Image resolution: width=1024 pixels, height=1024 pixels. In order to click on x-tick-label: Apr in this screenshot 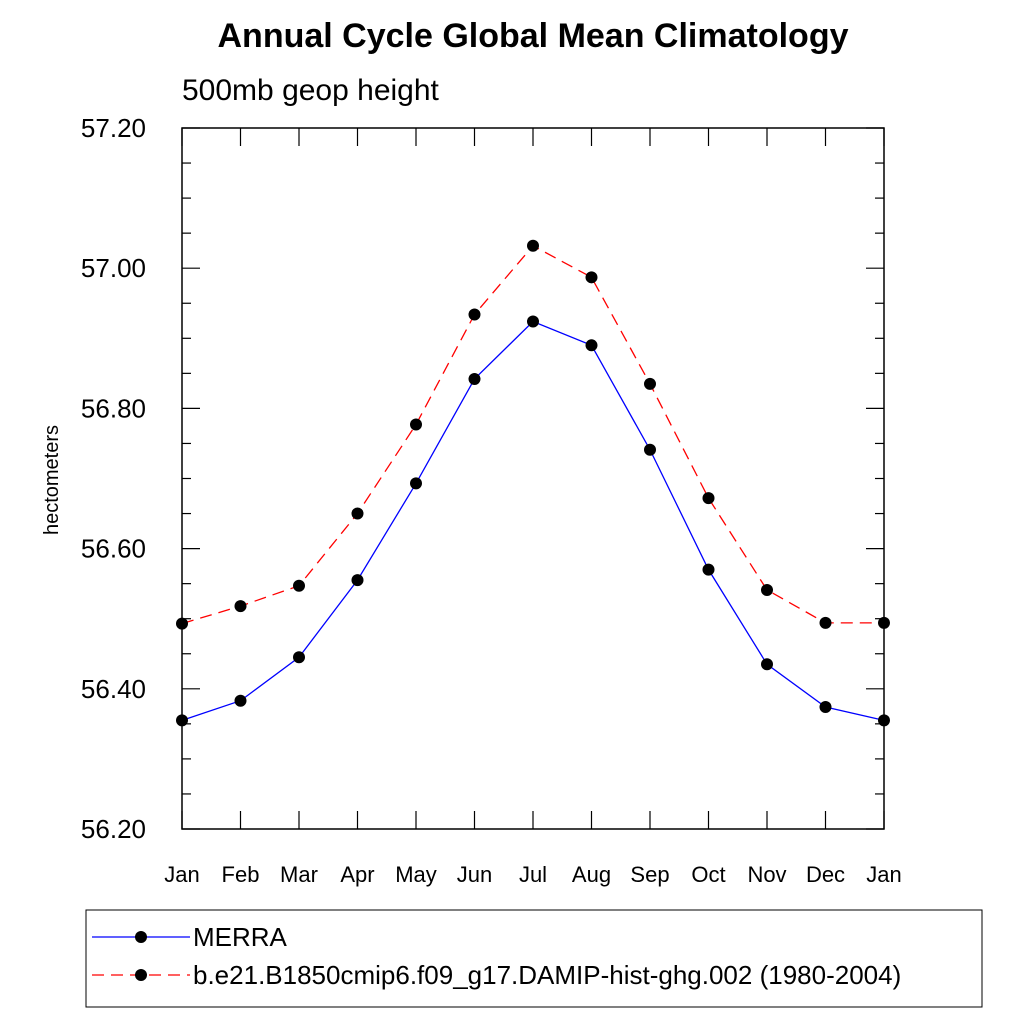, I will do `click(357, 874)`.